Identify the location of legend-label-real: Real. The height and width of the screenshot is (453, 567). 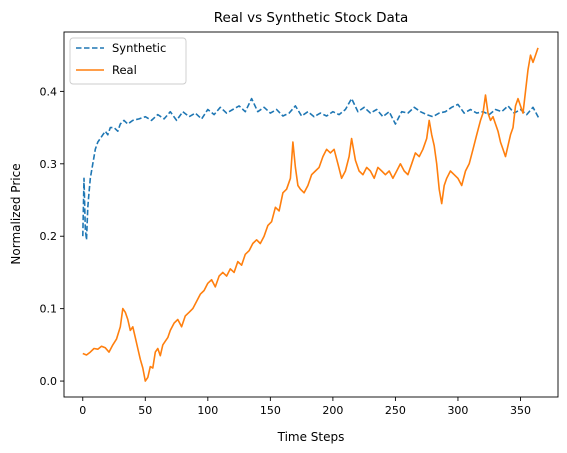
(124, 70).